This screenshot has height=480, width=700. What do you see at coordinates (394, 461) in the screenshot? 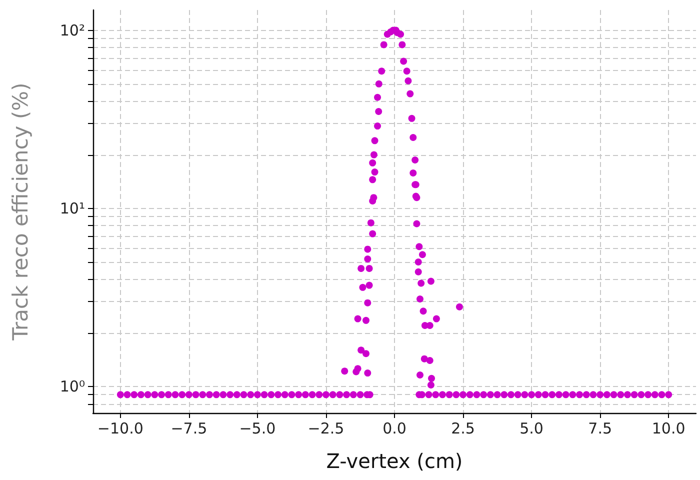
I see `x-axis-title: Z-vertex (cm)` at bounding box center [394, 461].